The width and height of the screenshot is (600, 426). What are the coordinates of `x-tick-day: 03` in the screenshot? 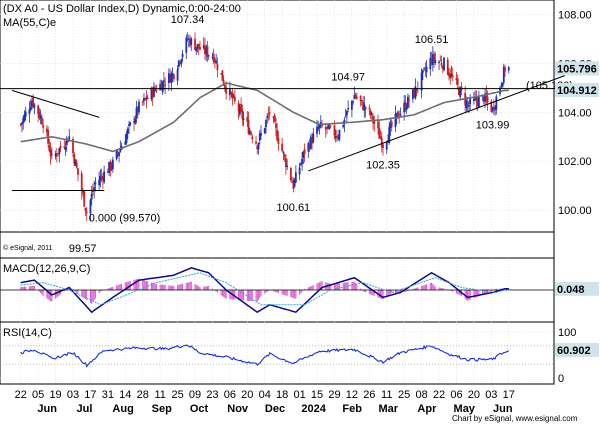 It's located at (73, 395).